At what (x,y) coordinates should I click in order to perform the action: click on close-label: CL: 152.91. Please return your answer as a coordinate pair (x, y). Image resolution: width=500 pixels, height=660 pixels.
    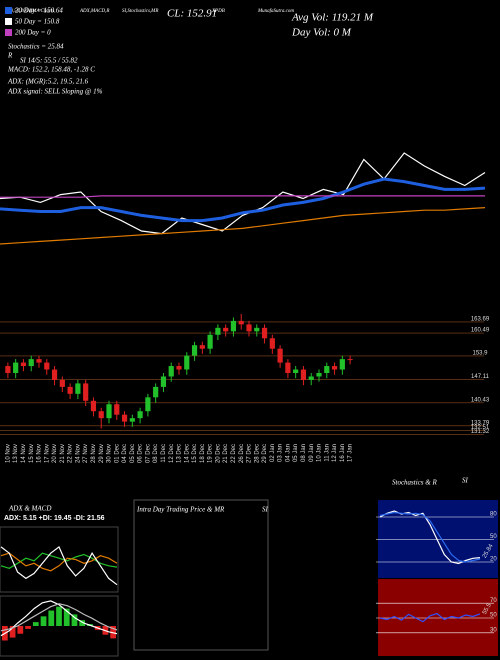
    Looking at the image, I should click on (192, 14).